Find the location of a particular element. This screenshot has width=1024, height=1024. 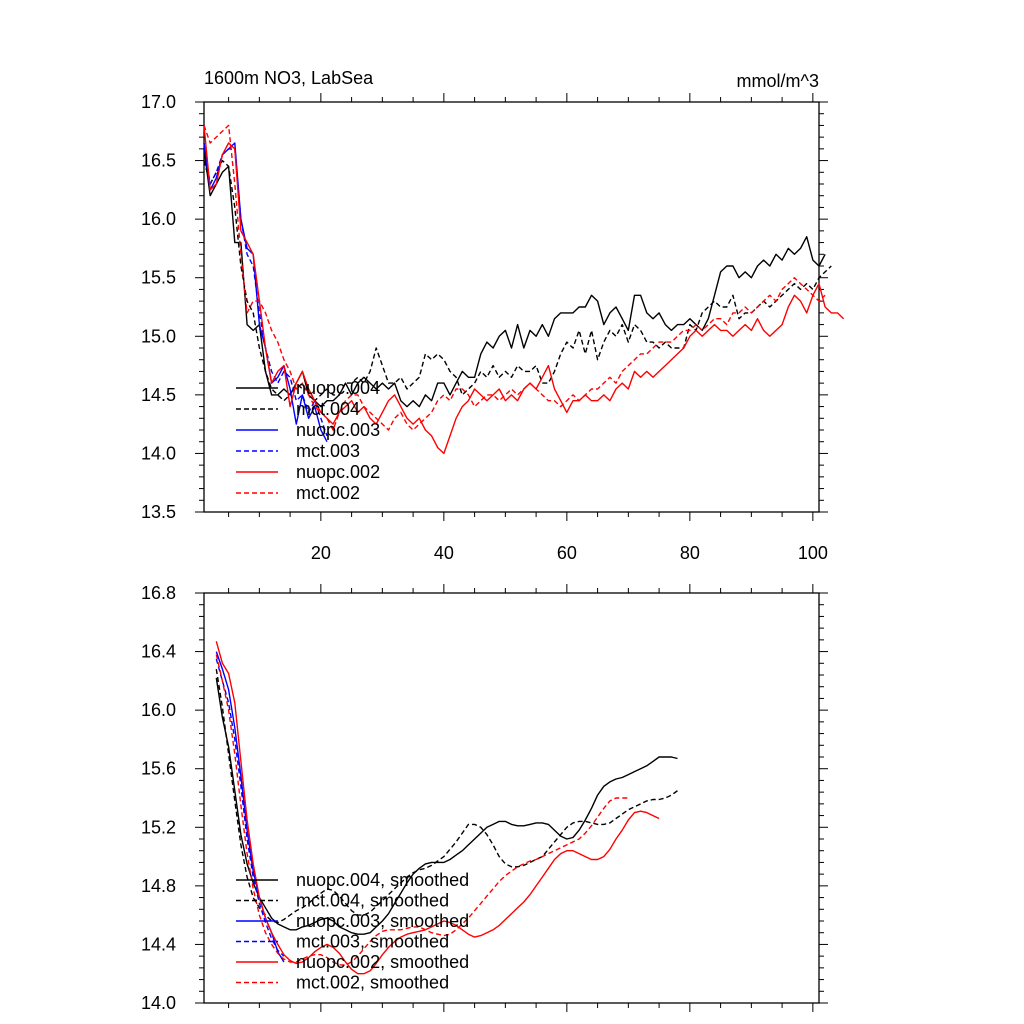

legend-label: nuopc.004, smoothed is located at coordinates (382, 880).